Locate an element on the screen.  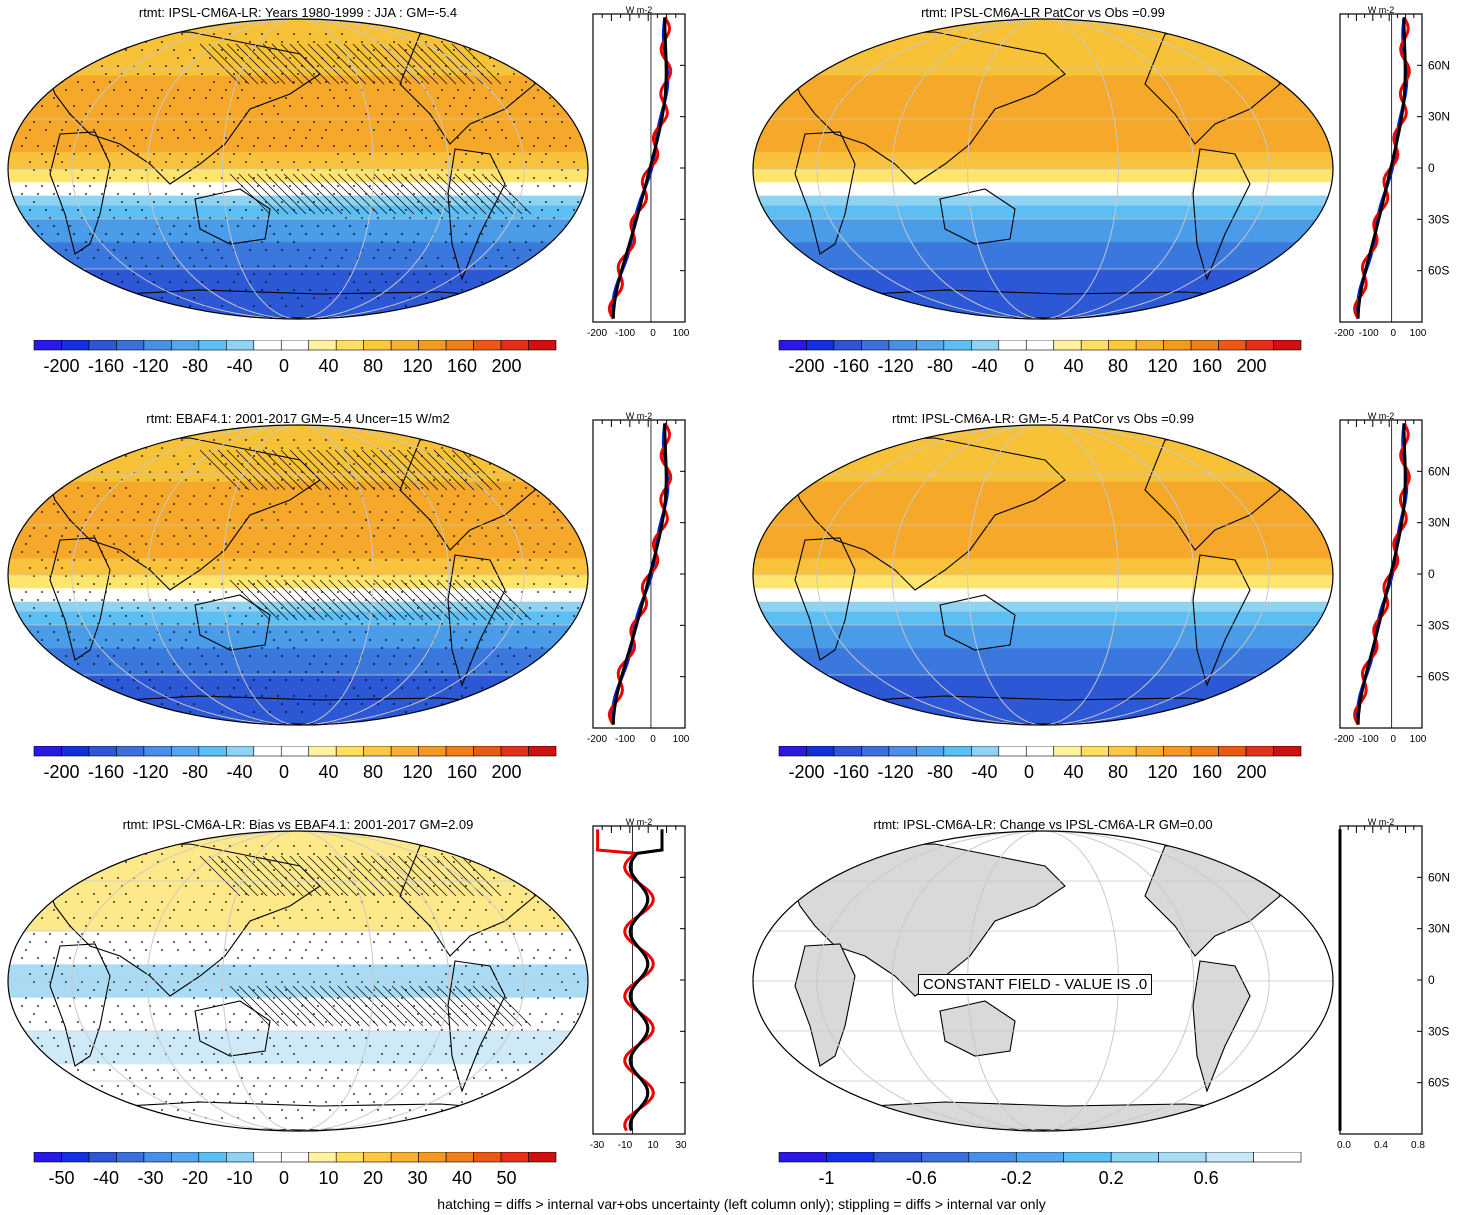
profile-lat-label: 30S is located at coordinates (1438, 1031).